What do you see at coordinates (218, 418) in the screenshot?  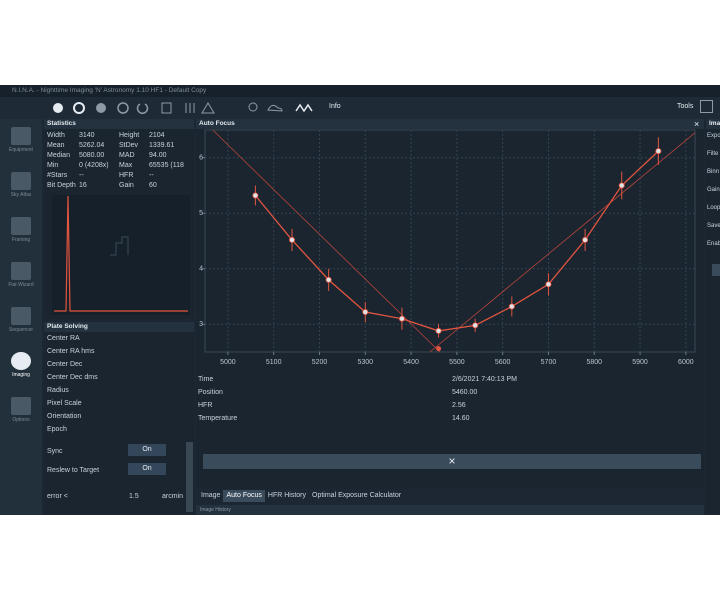 I see `info-label: Temperature` at bounding box center [218, 418].